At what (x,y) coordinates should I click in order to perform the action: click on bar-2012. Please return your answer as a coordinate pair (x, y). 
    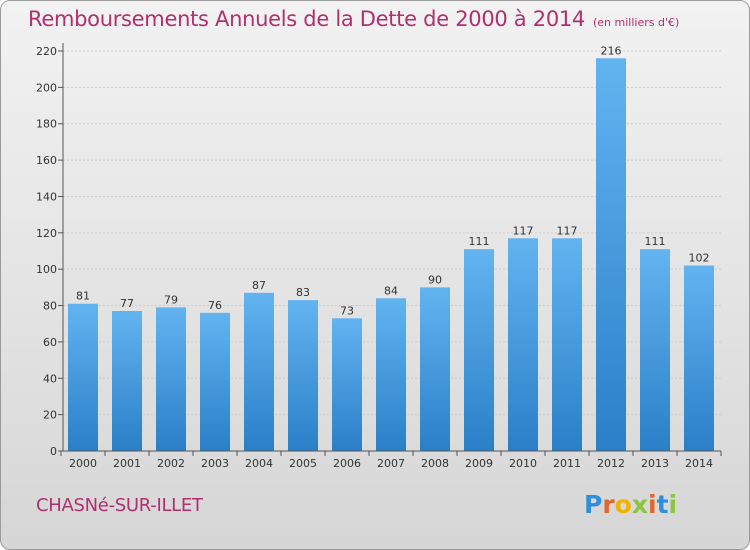
    Looking at the image, I should click on (611, 254).